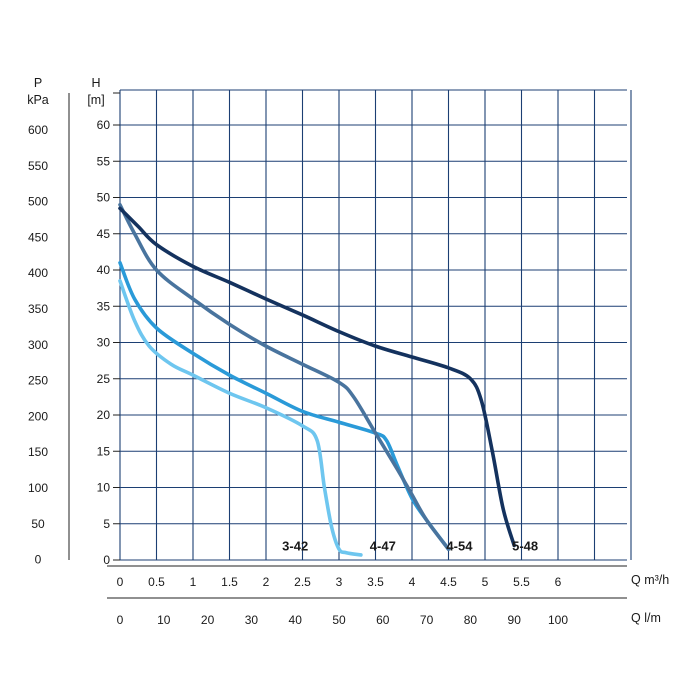 Image resolution: width=700 pixels, height=700 pixels. Describe the element at coordinates (38, 100) in the screenshot. I see `pressure-axis-unit: kPa` at that location.